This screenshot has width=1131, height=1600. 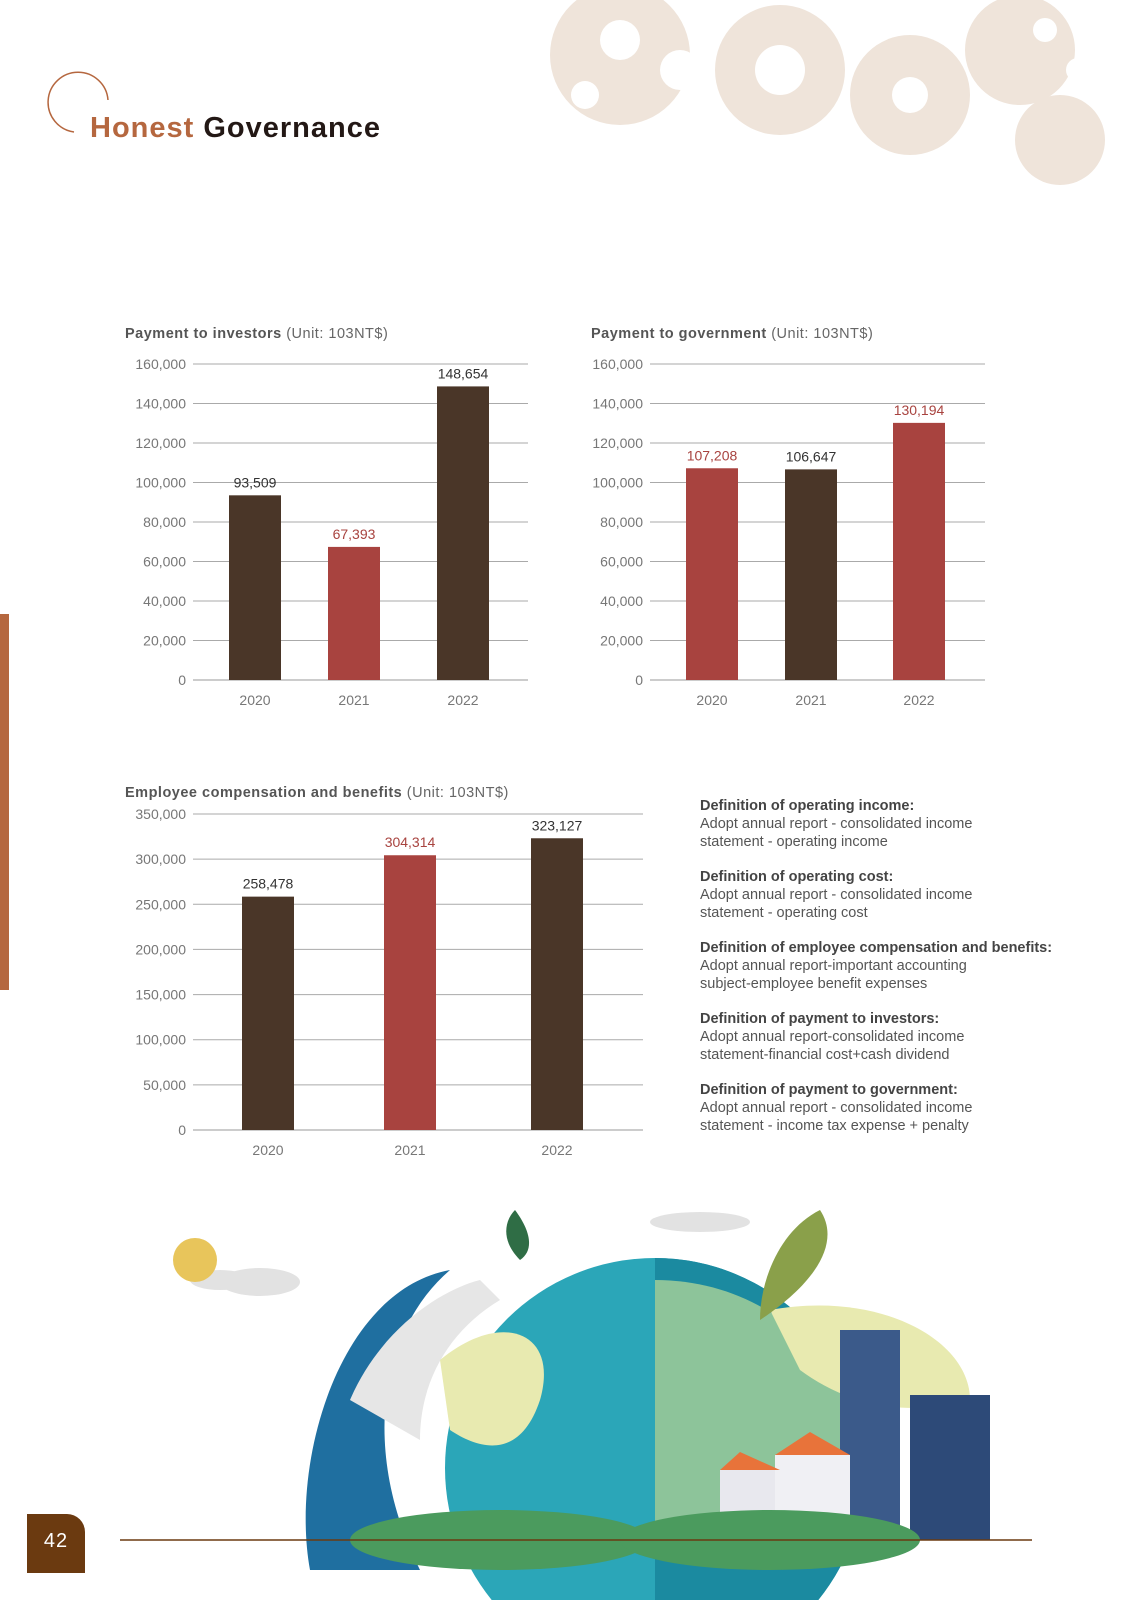 I want to click on data-label: 323,127, so click(x=557, y=825).